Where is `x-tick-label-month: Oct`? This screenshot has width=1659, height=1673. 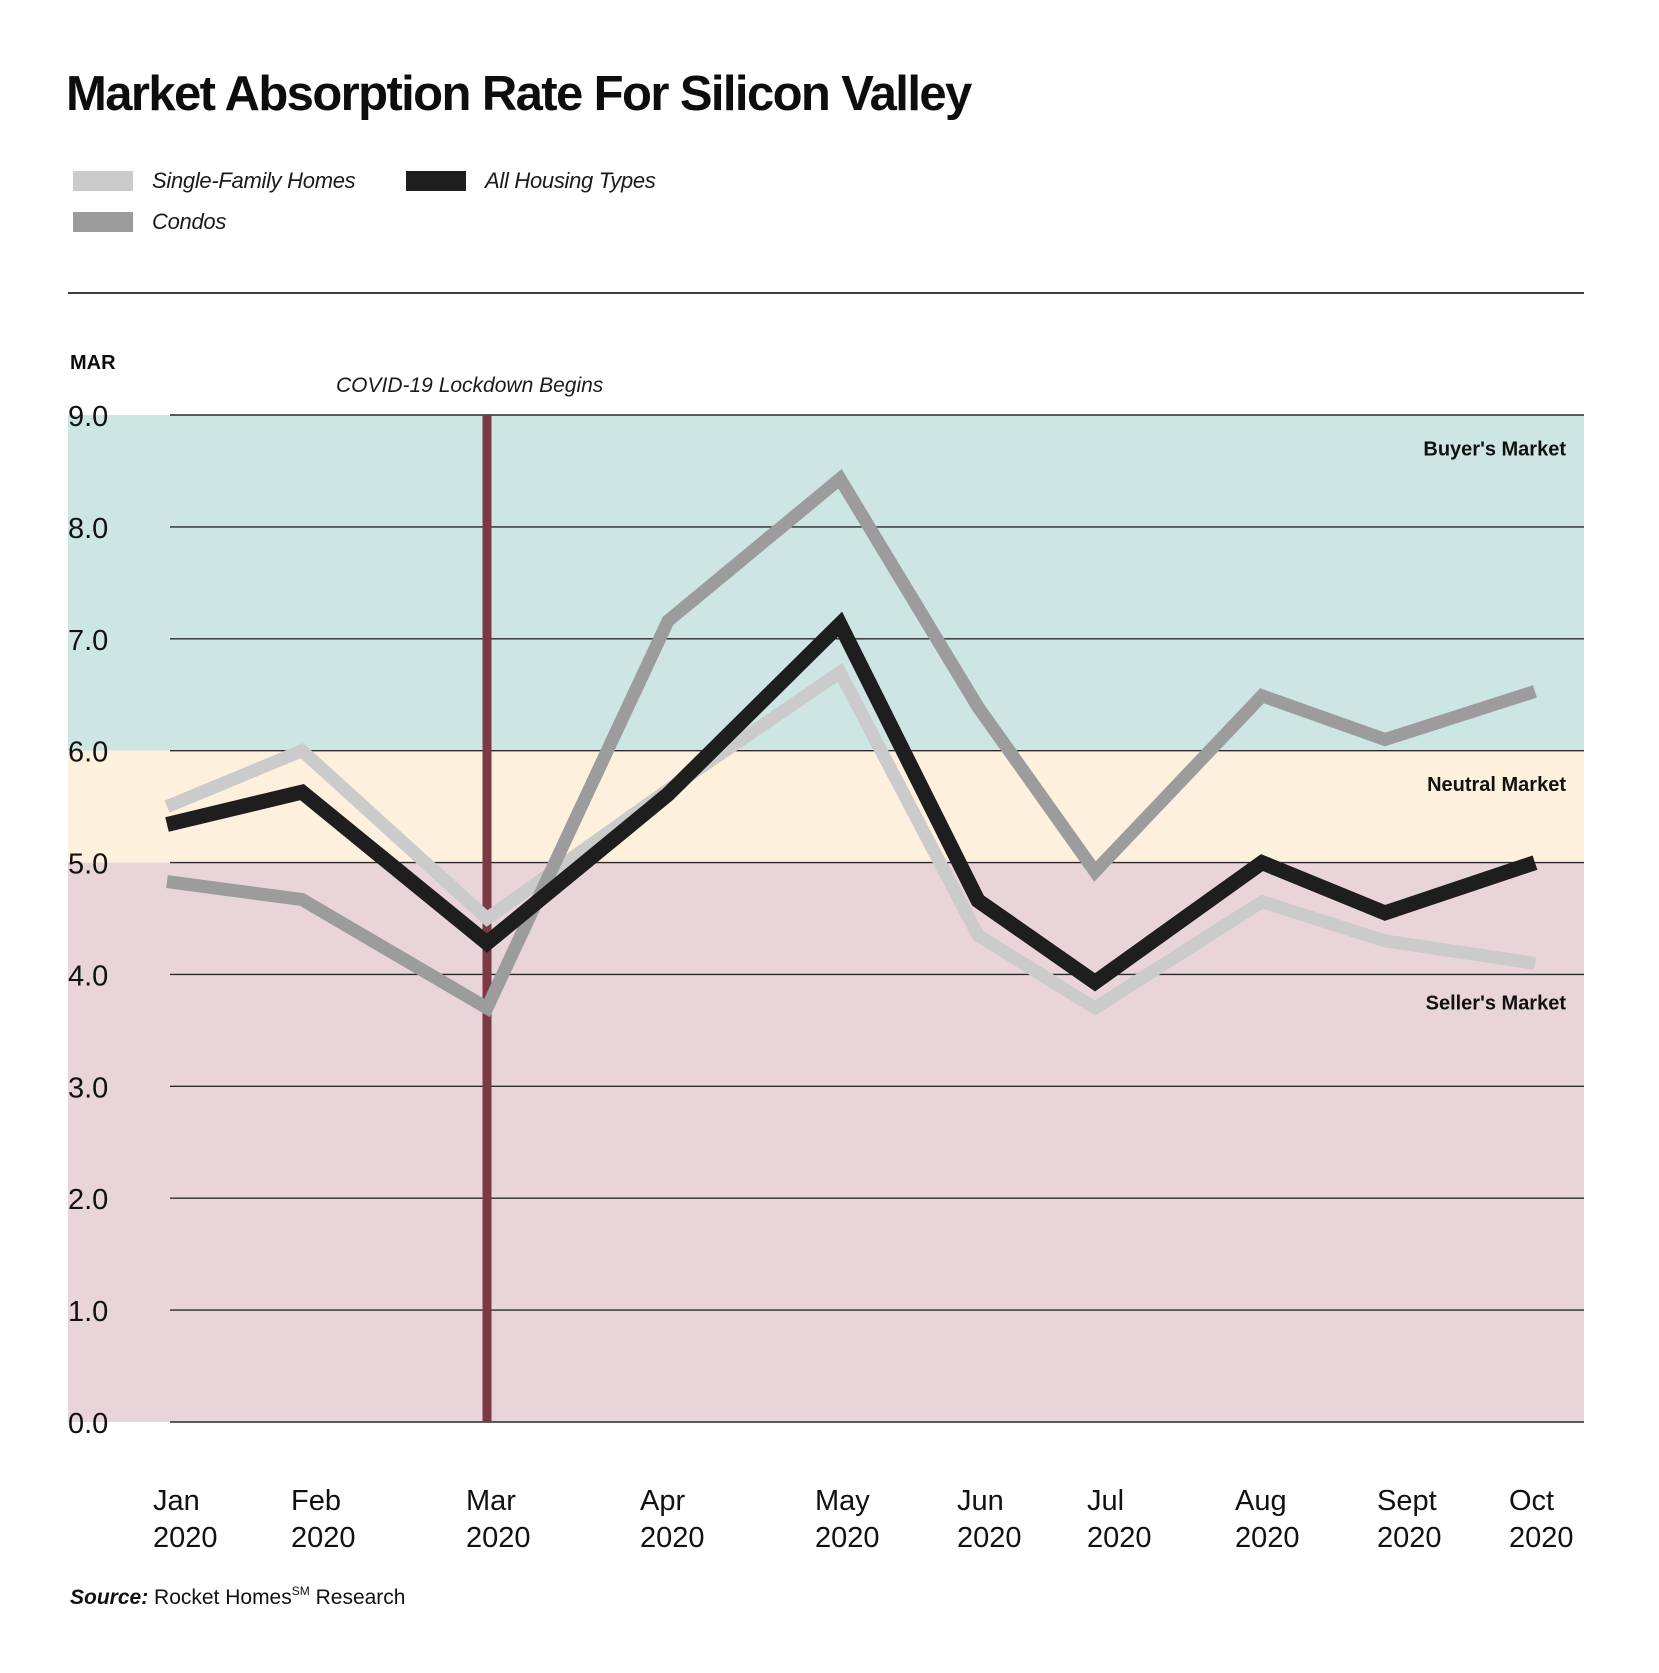 x-tick-label-month: Oct is located at coordinates (1531, 1501).